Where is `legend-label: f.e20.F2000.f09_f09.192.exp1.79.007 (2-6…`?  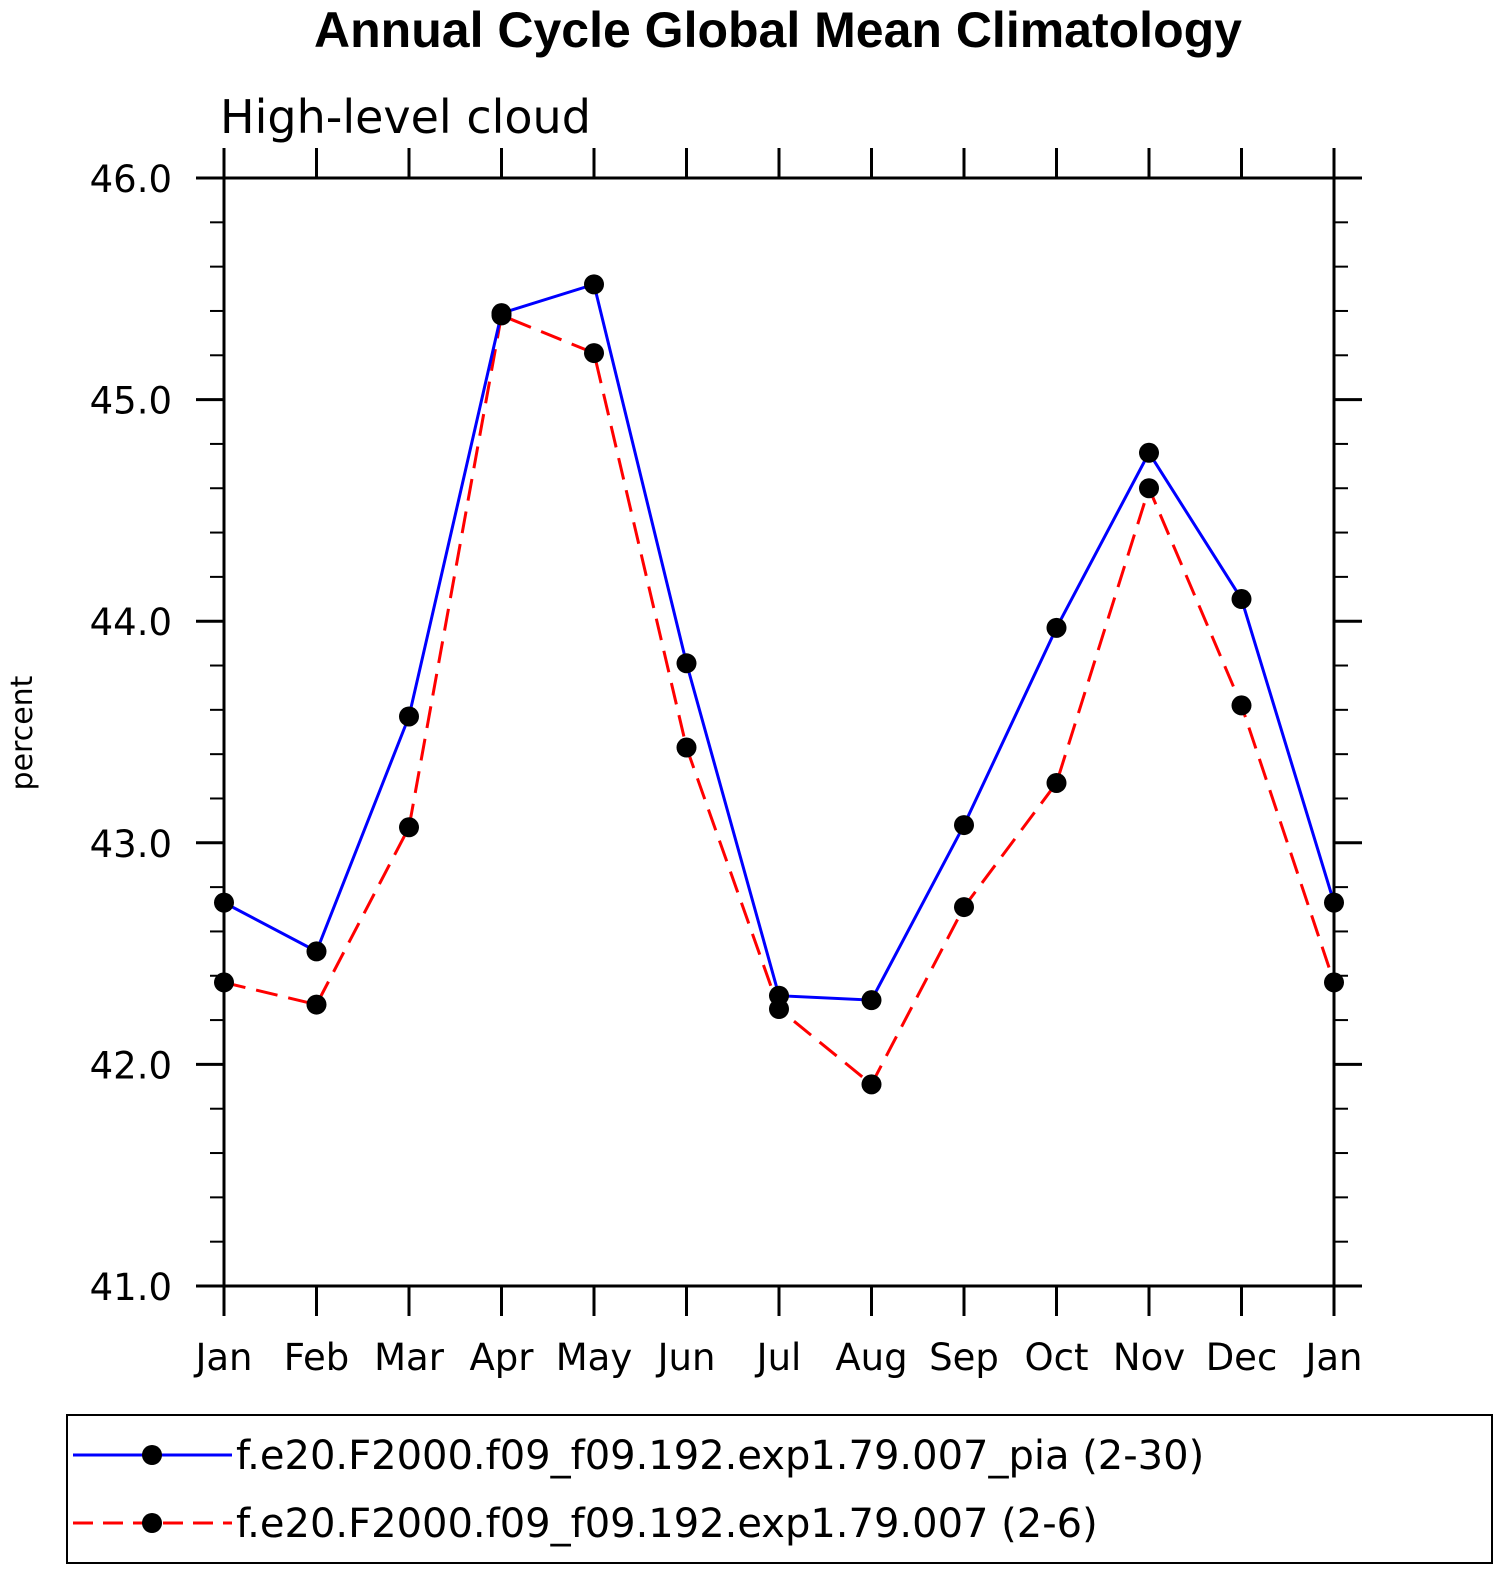
legend-label: f.e20.F2000.f09_f09.192.exp1.79.007 (2-6… is located at coordinates (667, 1524).